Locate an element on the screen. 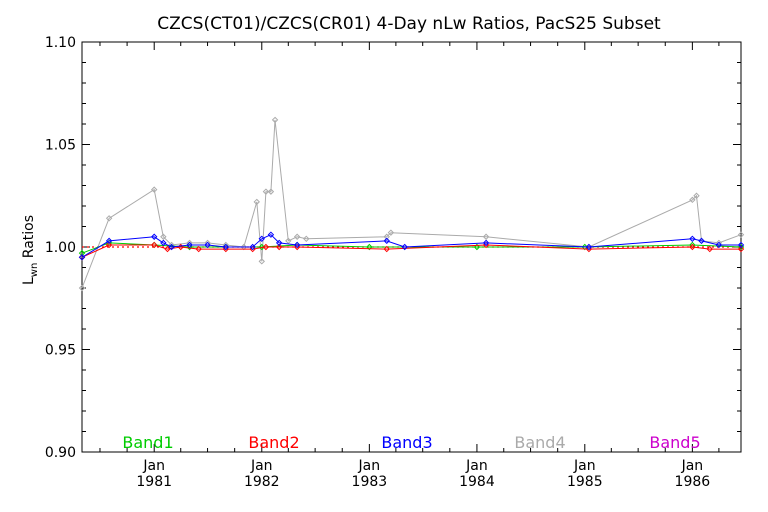  legend-entry-band5: Band5 is located at coordinates (674, 442).